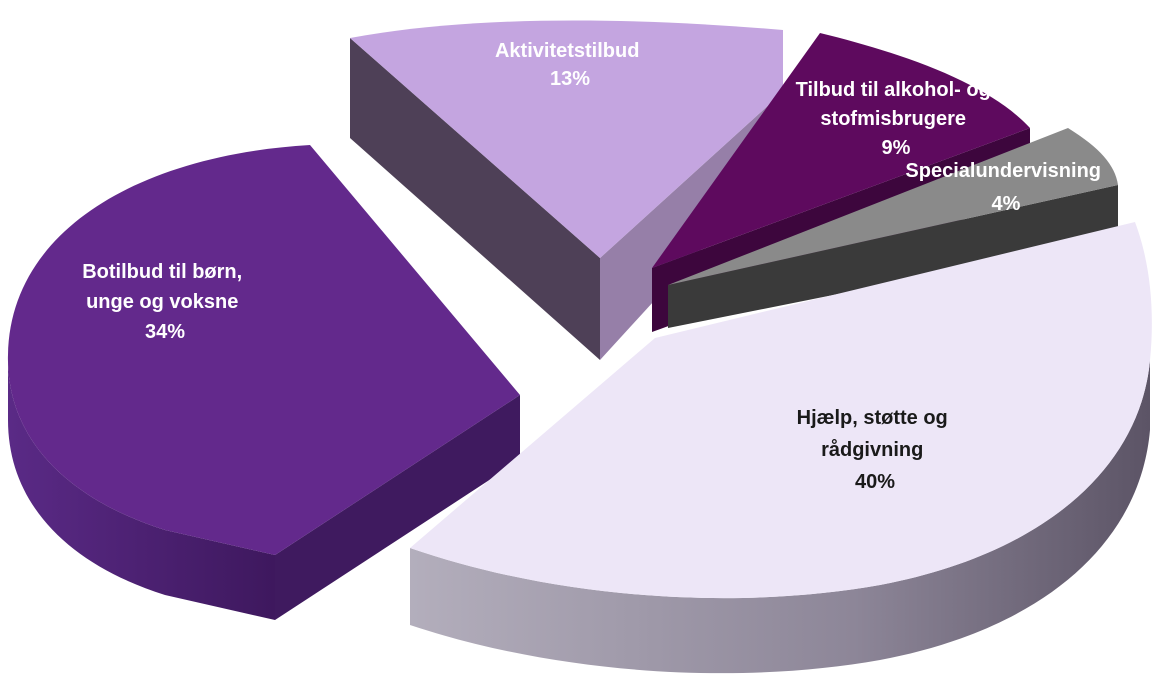 The image size is (1155, 680). I want to click on label-hjaelp-pct: 40%, so click(875, 482).